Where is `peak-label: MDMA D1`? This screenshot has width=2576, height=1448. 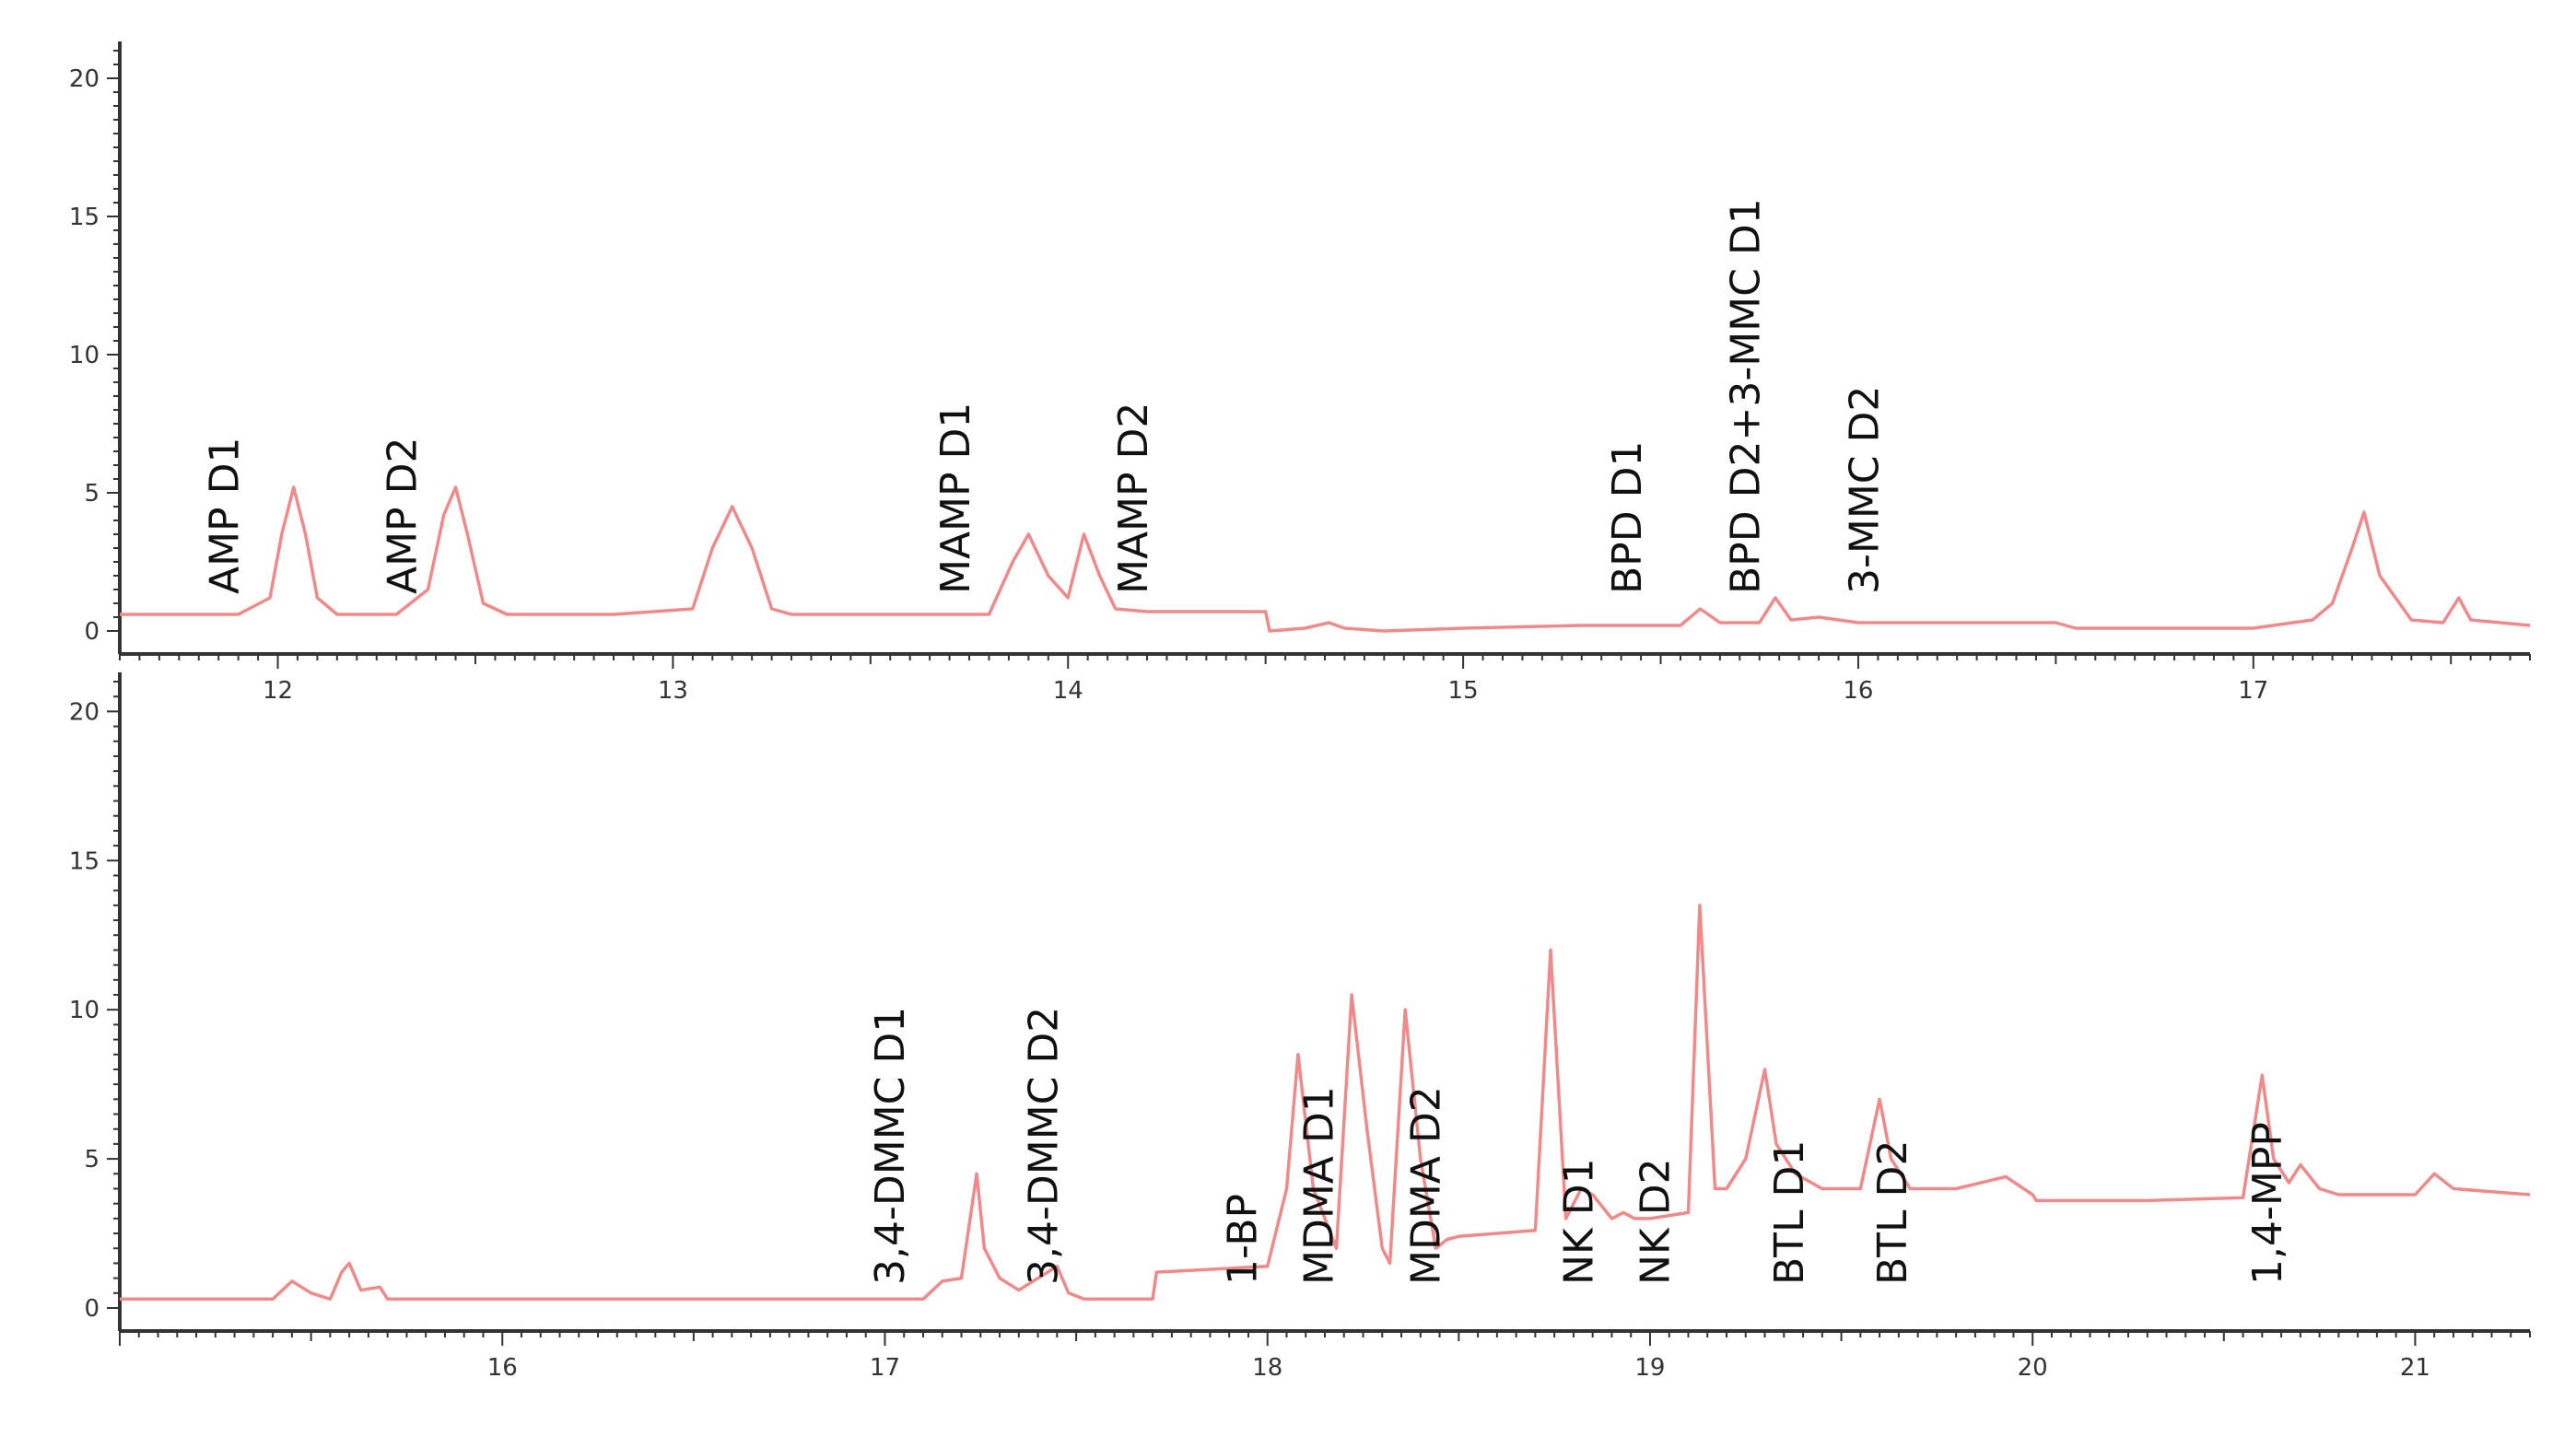 peak-label: MDMA D1 is located at coordinates (1318, 1186).